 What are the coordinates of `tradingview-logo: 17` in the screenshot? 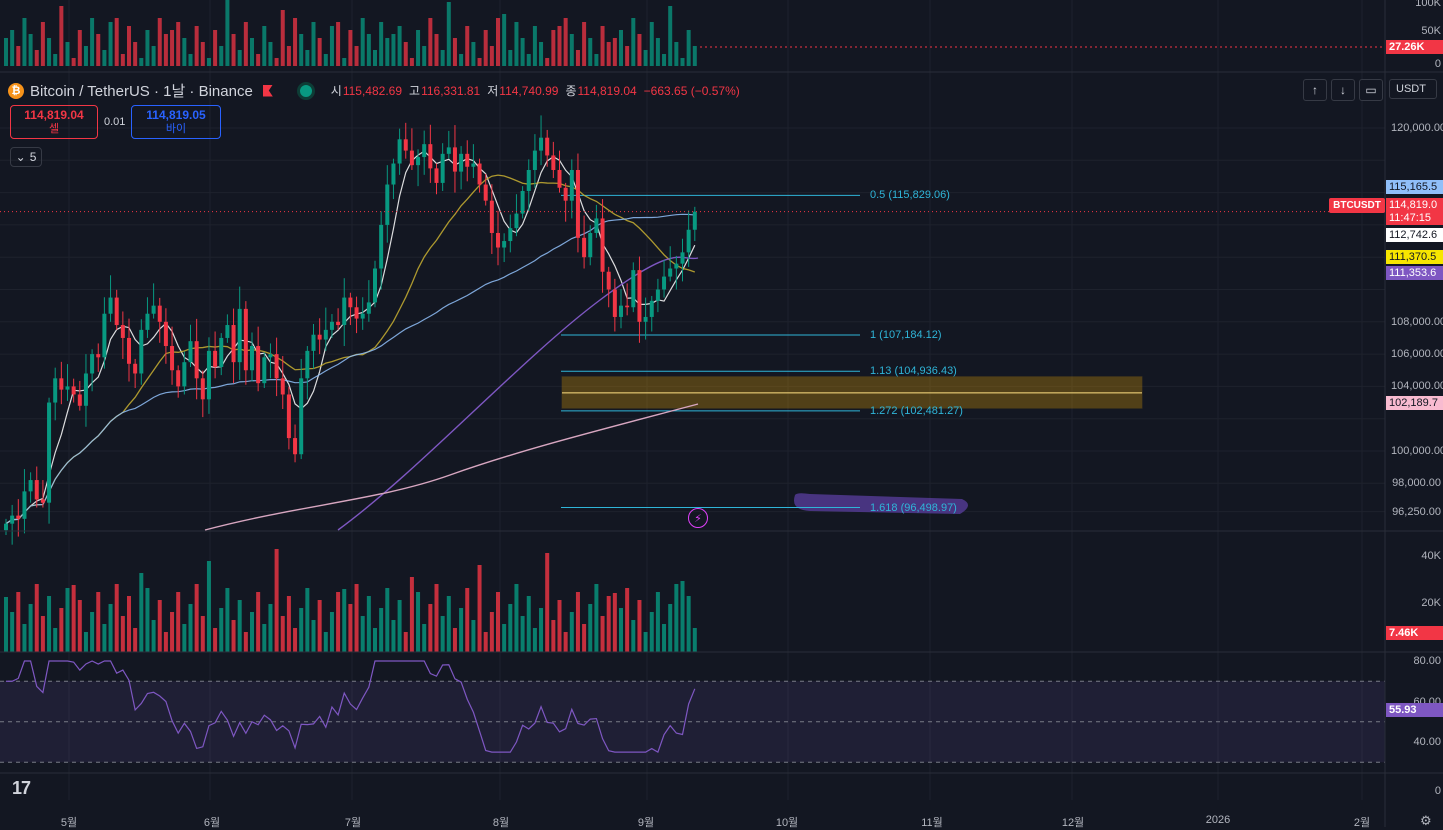 It's located at (21, 788).